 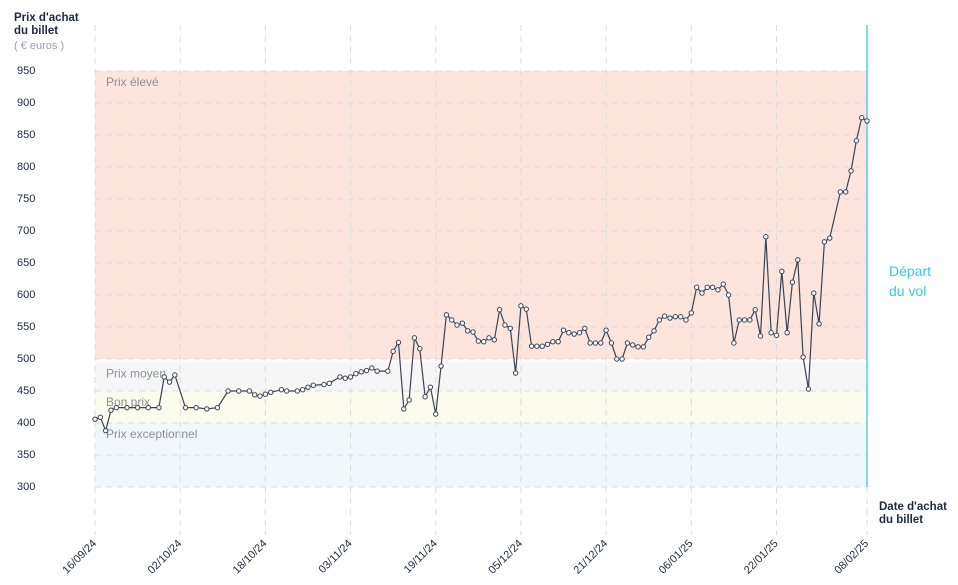 What do you see at coordinates (26, 103) in the screenshot?
I see `y-tick-label: 900` at bounding box center [26, 103].